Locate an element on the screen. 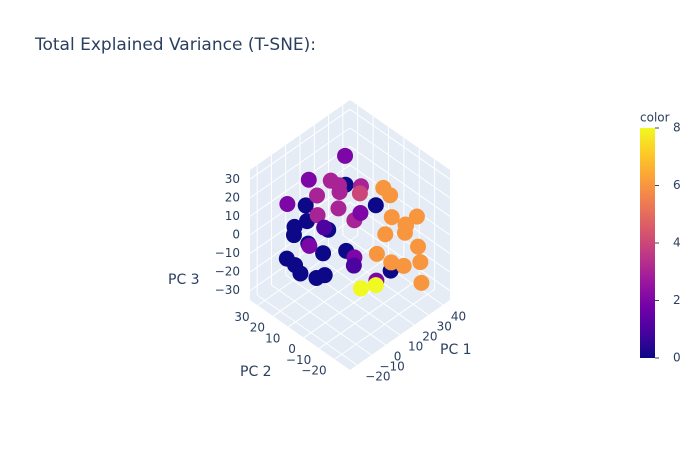 This screenshot has height=450, width=700. y-tick-label: −10 is located at coordinates (298, 360).